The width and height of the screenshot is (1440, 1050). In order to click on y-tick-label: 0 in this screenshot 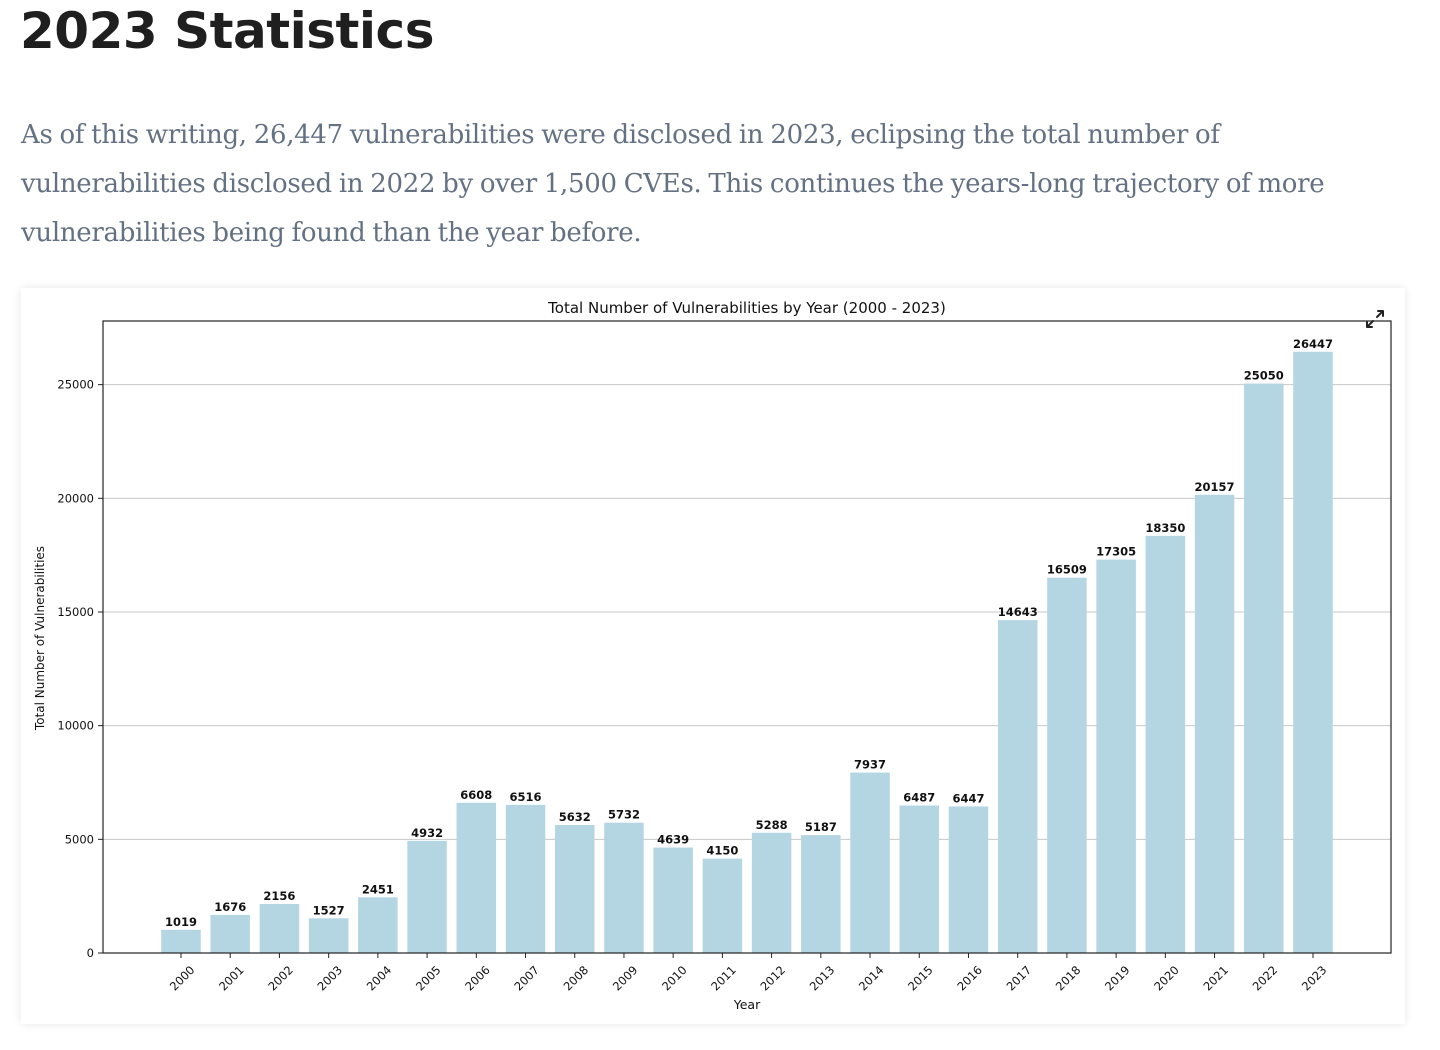, I will do `click(90, 953)`.